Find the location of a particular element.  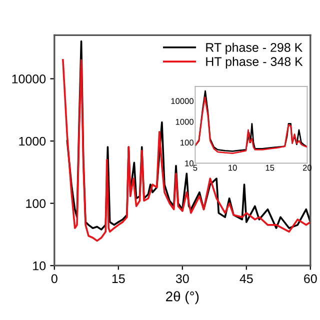

x-axis-title: 2θ (°) is located at coordinates (182, 297).